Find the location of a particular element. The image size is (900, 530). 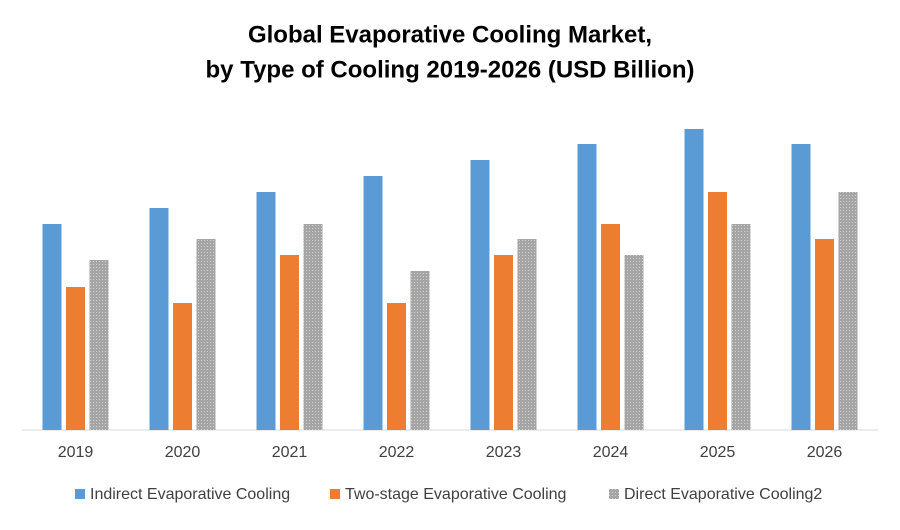

x-tick-label: 2024 is located at coordinates (611, 452).